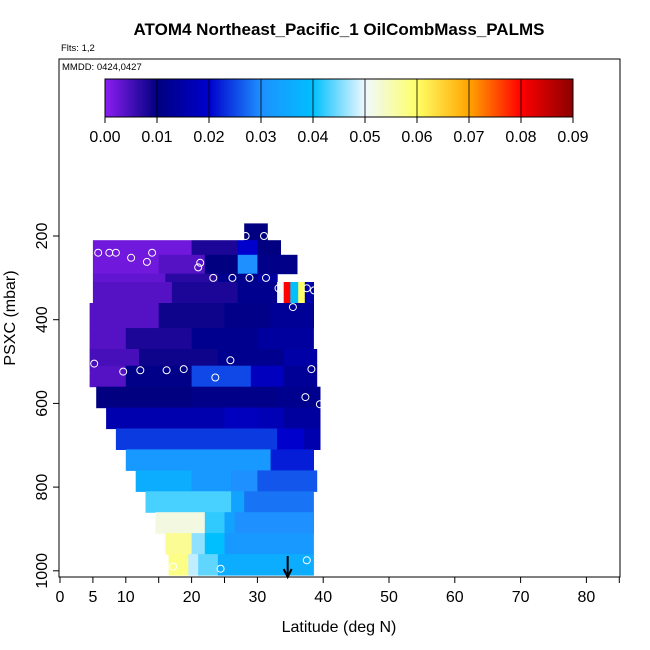 The width and height of the screenshot is (650, 650). Describe the element at coordinates (42, 319) in the screenshot. I see `y-tick-label: 400` at that location.